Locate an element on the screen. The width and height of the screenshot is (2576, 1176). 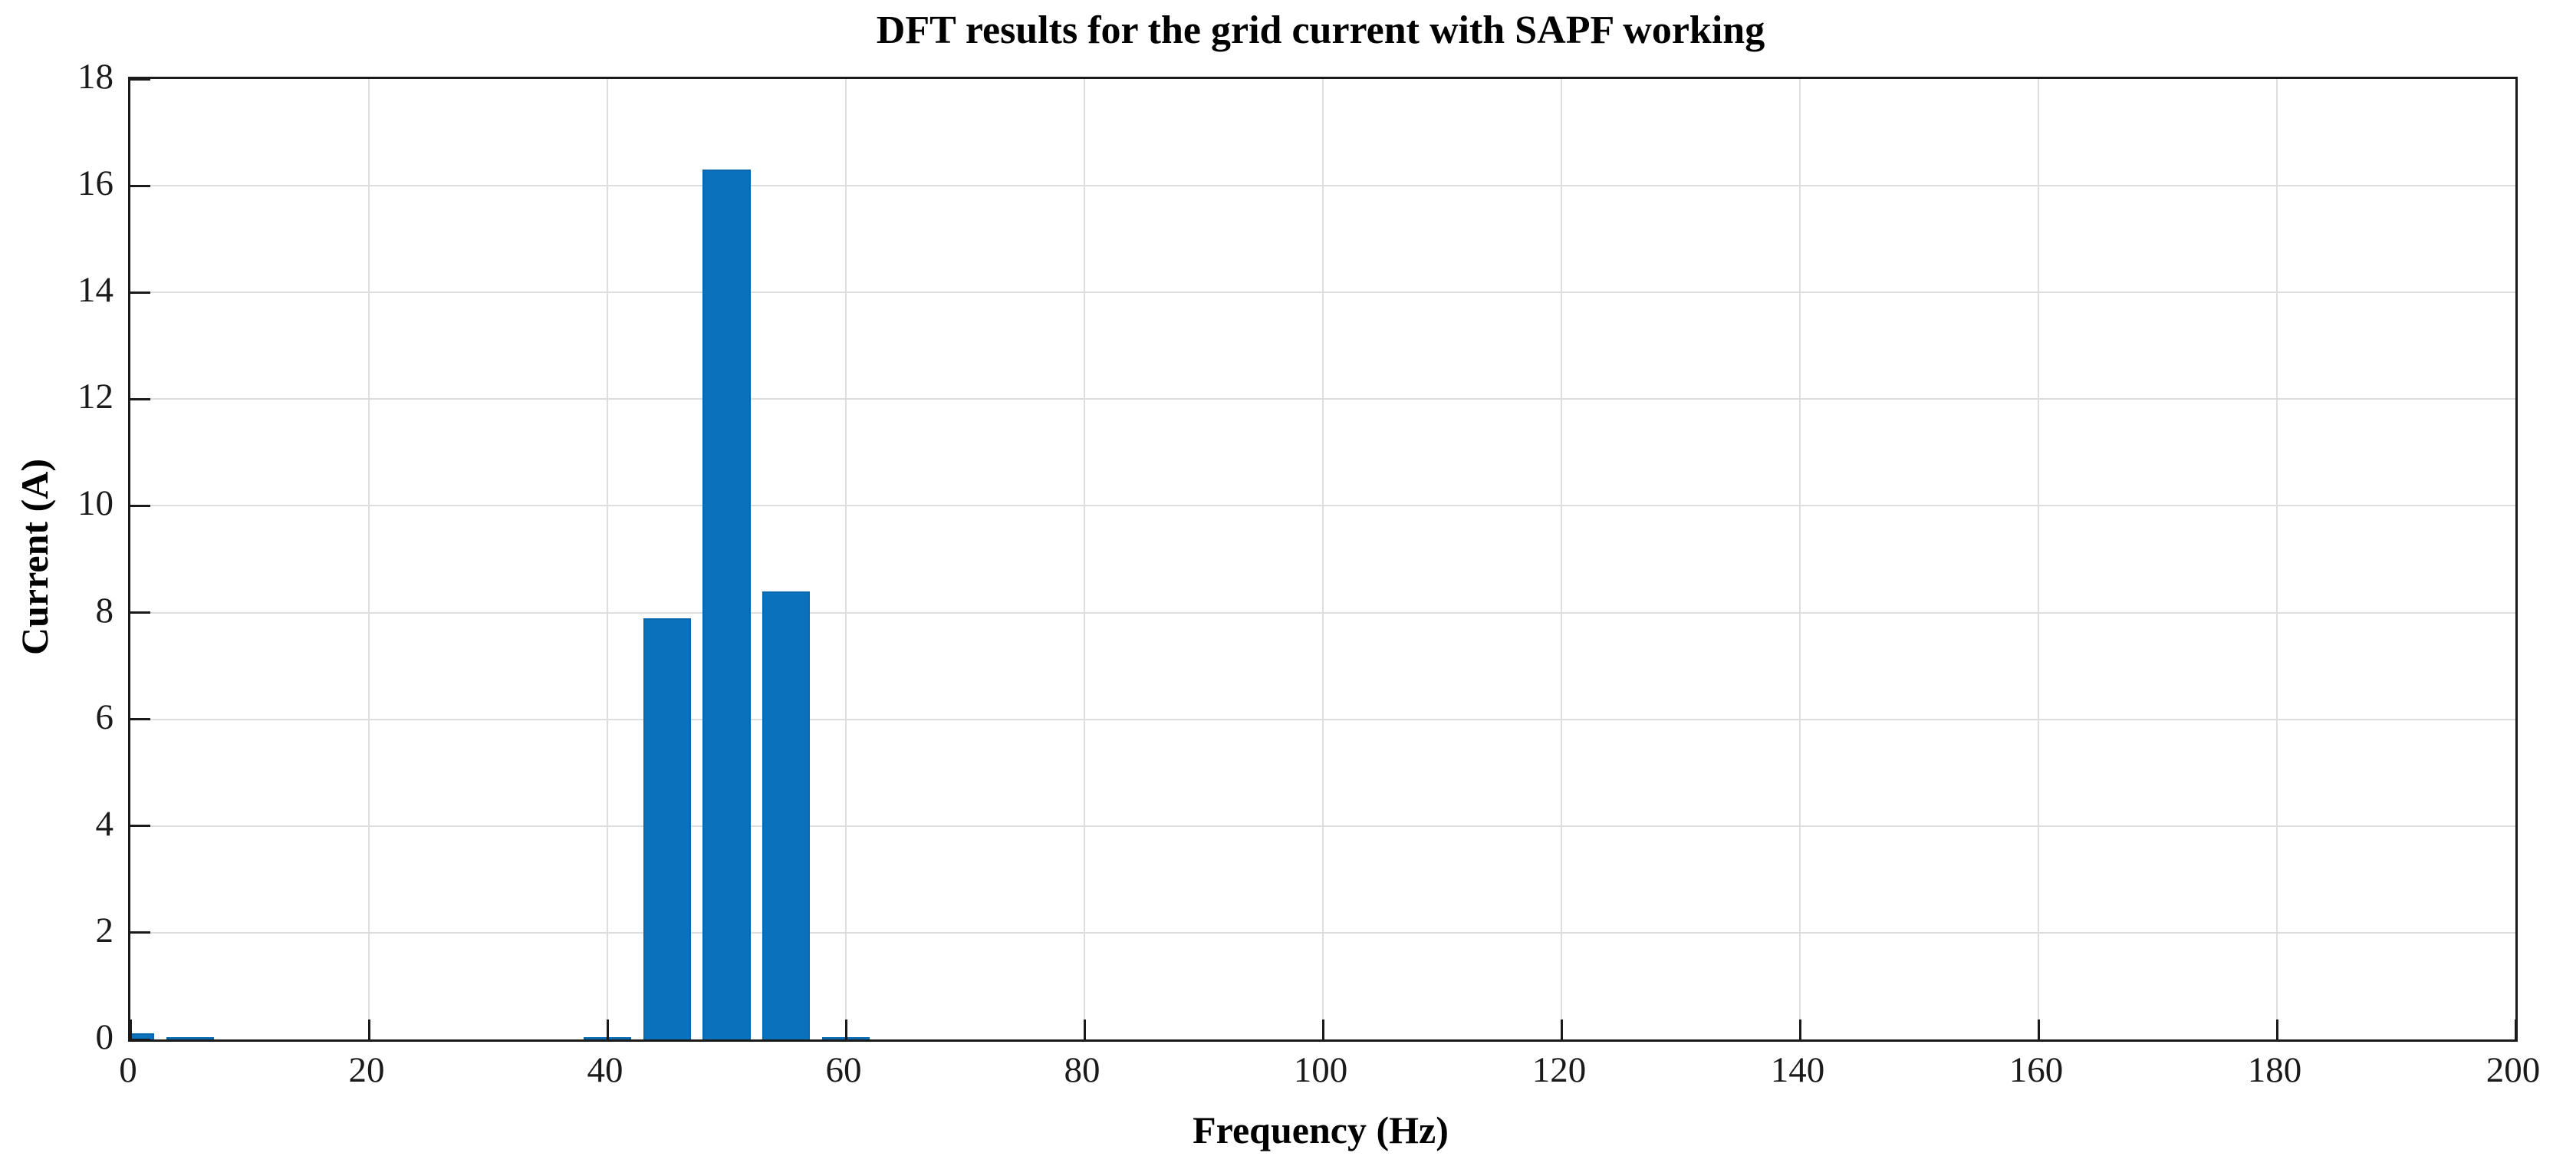
bar-5hz is located at coordinates (190, 1037).